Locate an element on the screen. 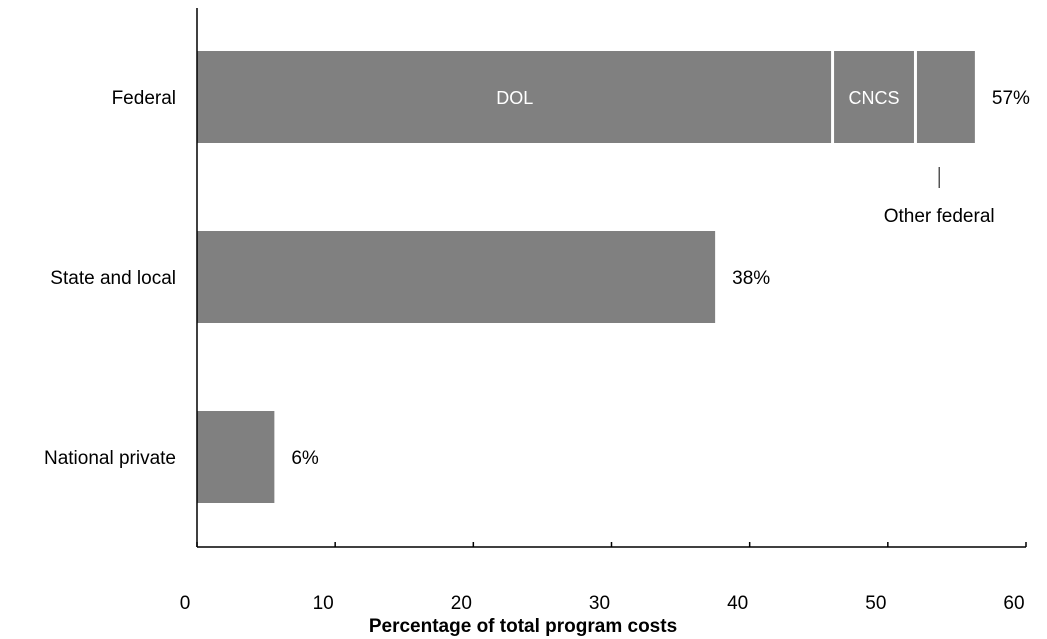 The width and height of the screenshot is (1047, 639). x-tick-label-10: 10 is located at coordinates (323, 603).